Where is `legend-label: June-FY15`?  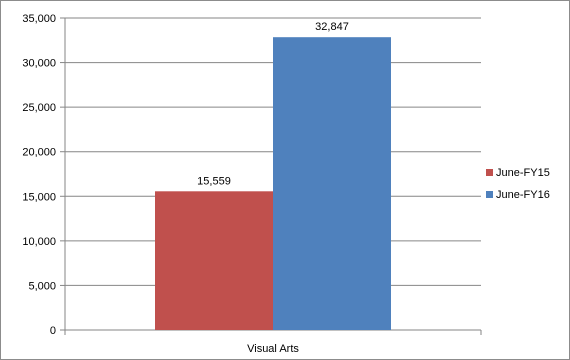 legend-label: June-FY15 is located at coordinates (523, 173).